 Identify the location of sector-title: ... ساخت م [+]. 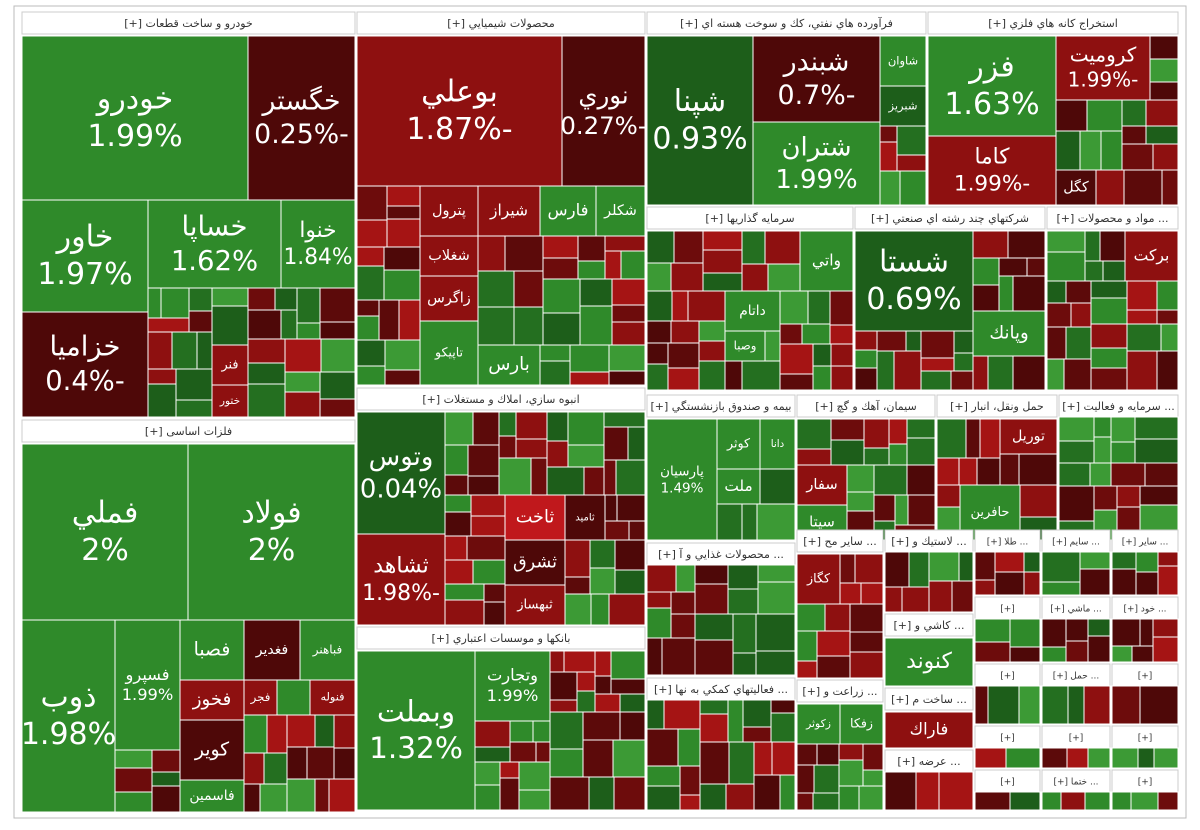
(929, 699).